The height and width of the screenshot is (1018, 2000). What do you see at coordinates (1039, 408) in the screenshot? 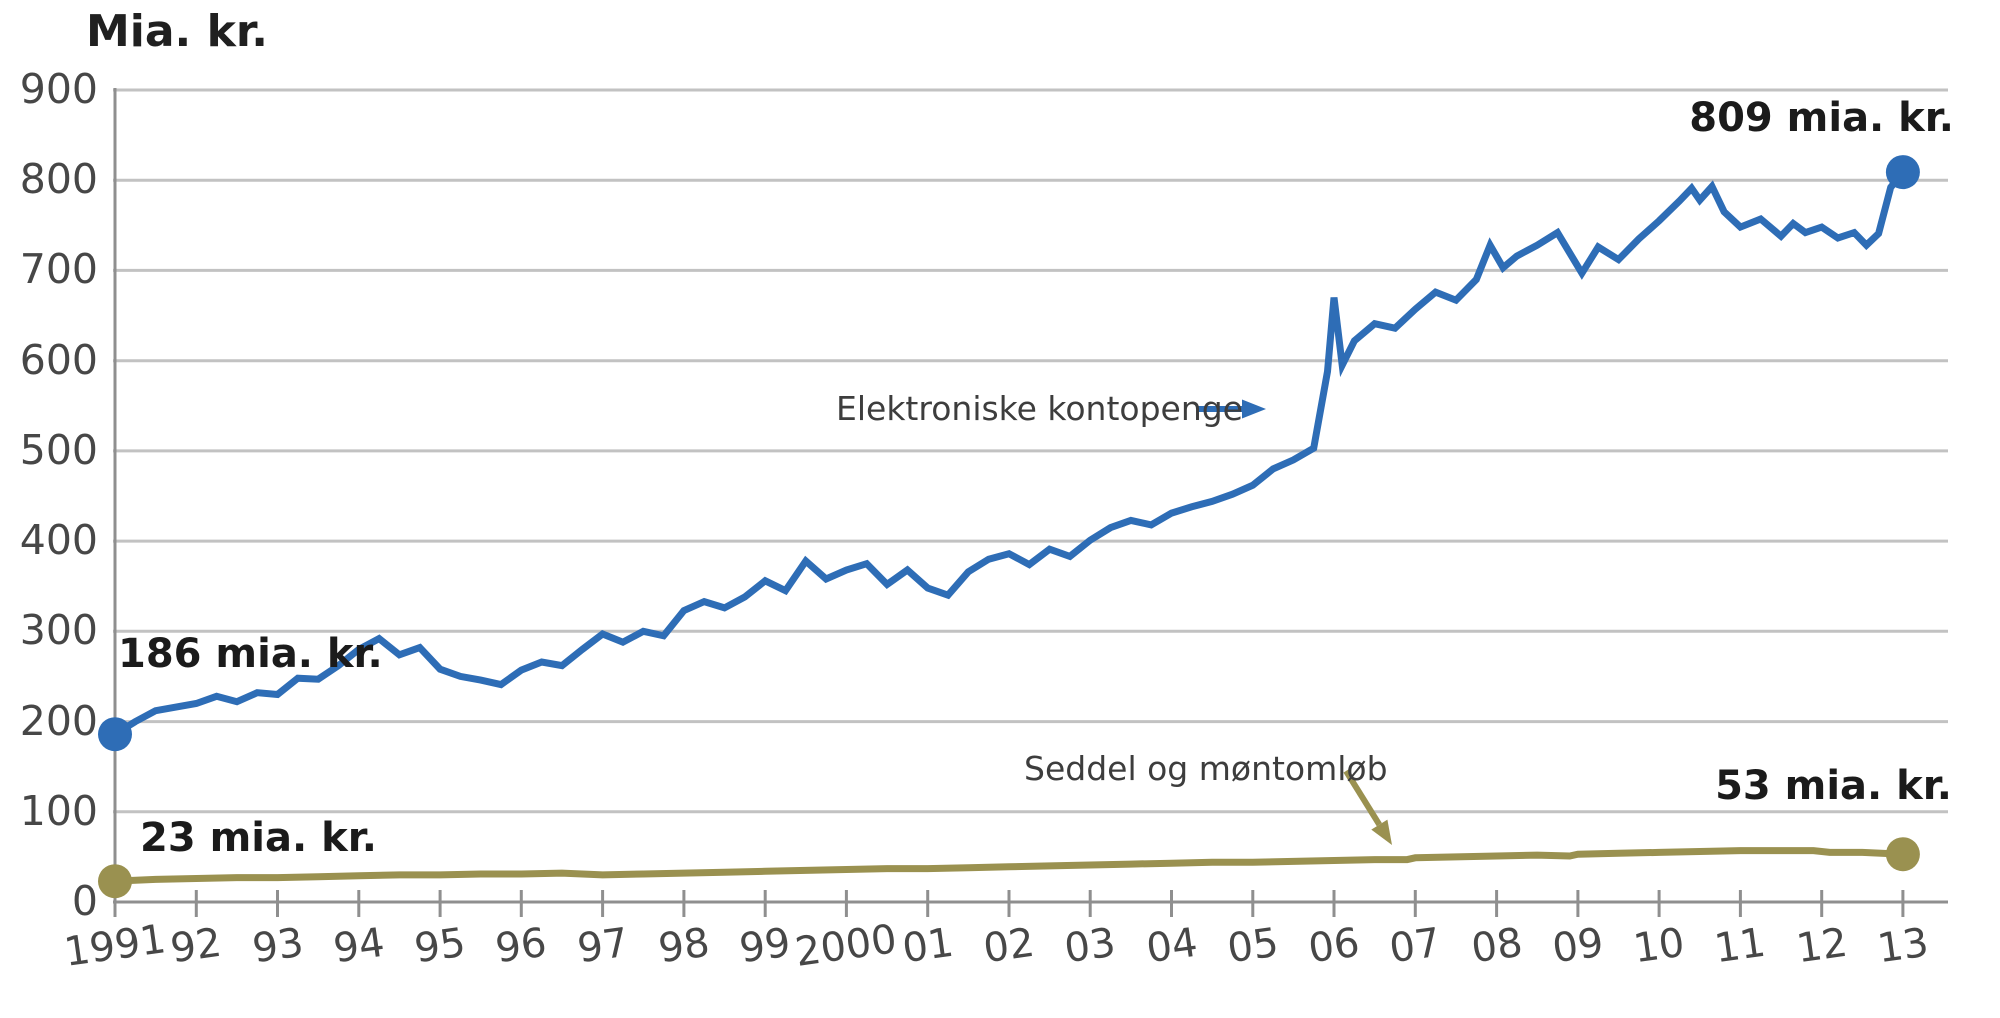
I see `blue-series-label: Elektroniske kontopenge` at bounding box center [1039, 408].